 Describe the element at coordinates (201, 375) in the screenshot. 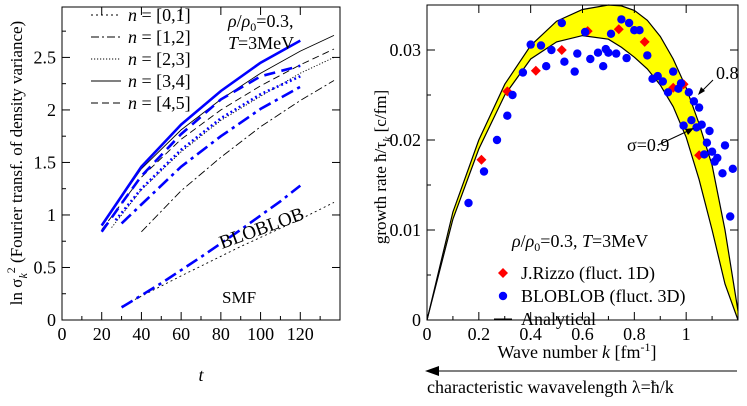

I see `left-xlabel: t` at that location.